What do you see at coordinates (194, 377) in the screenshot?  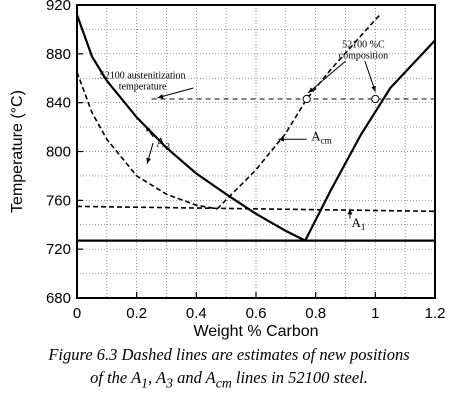 I see `caption-text: and A` at bounding box center [194, 377].